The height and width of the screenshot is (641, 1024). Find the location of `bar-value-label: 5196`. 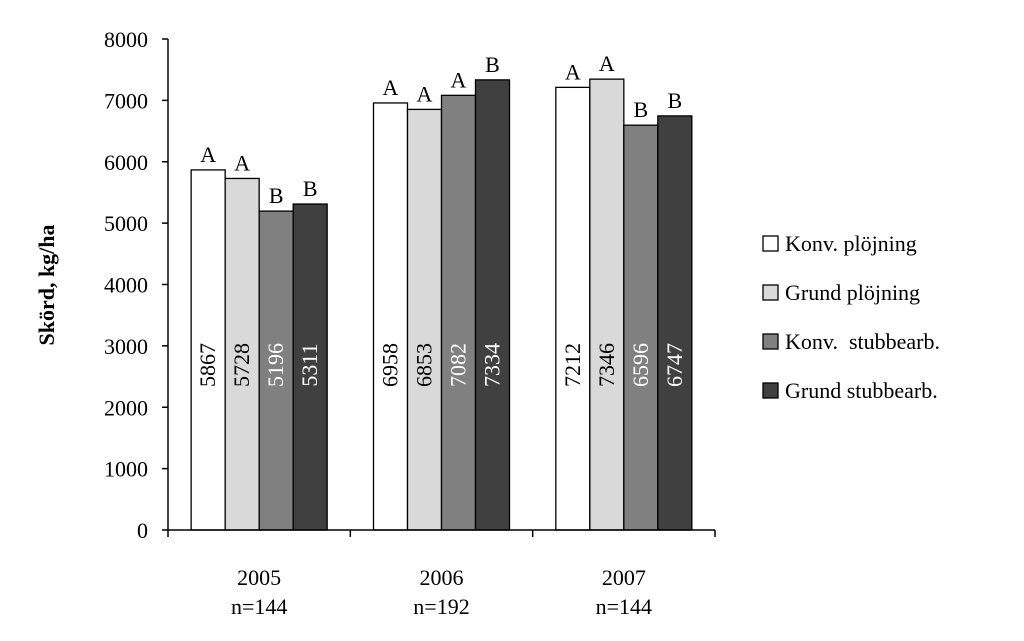

bar-value-label: 5196 is located at coordinates (275, 365).